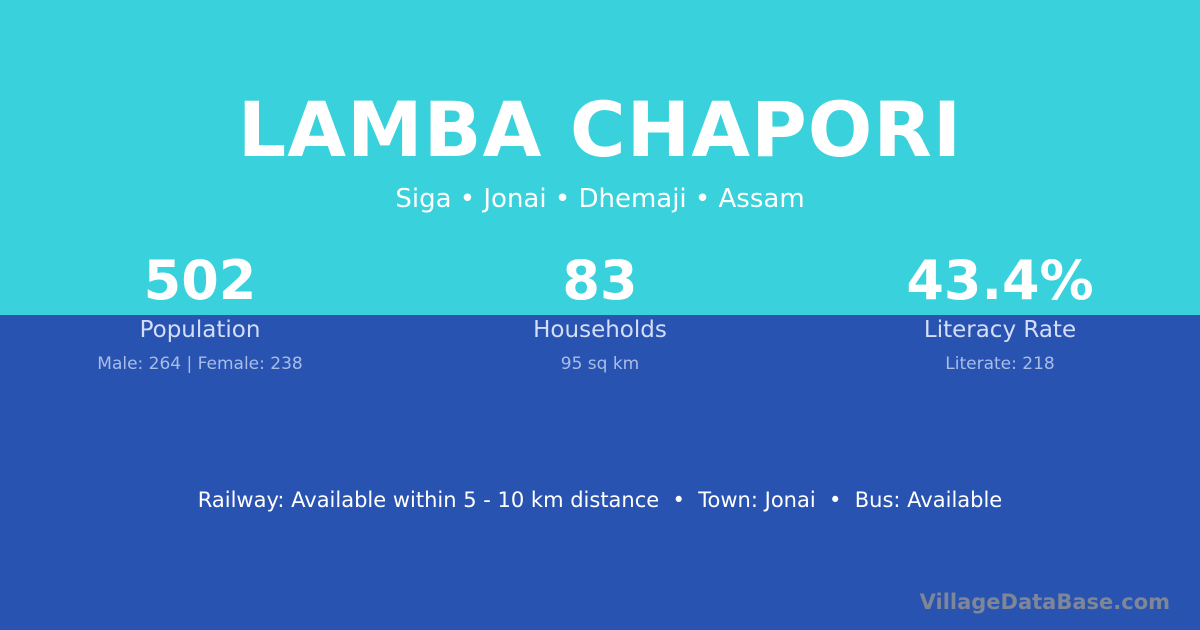 The width and height of the screenshot is (1200, 630). What do you see at coordinates (200, 330) in the screenshot?
I see `stat-label: Population` at bounding box center [200, 330].